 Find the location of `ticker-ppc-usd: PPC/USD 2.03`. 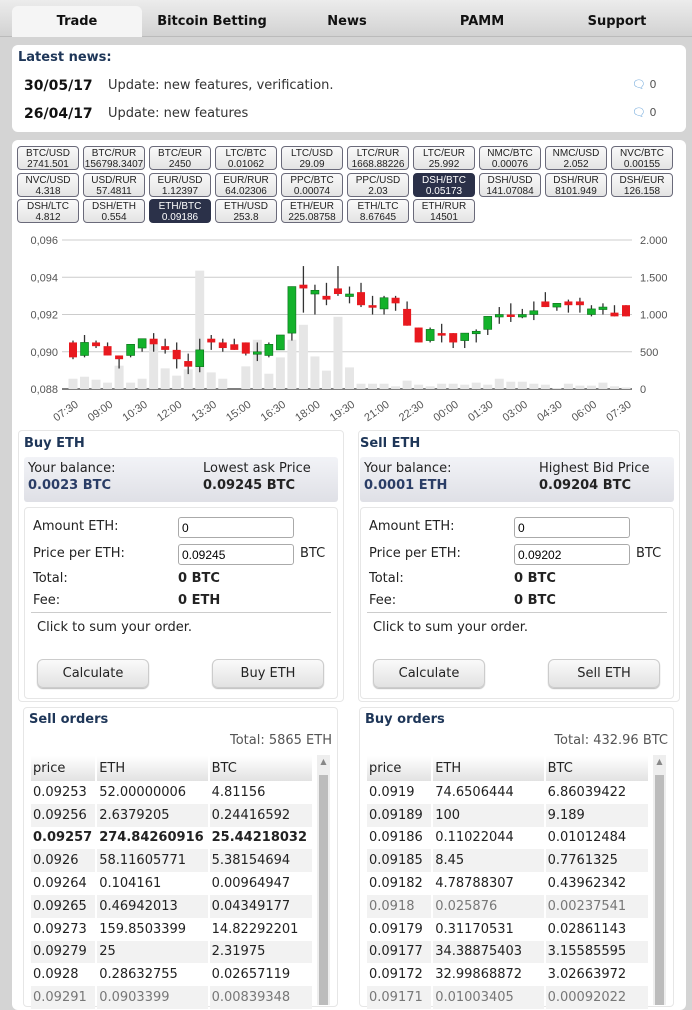

ticker-ppc-usd: PPC/USD 2.03 is located at coordinates (378, 184).